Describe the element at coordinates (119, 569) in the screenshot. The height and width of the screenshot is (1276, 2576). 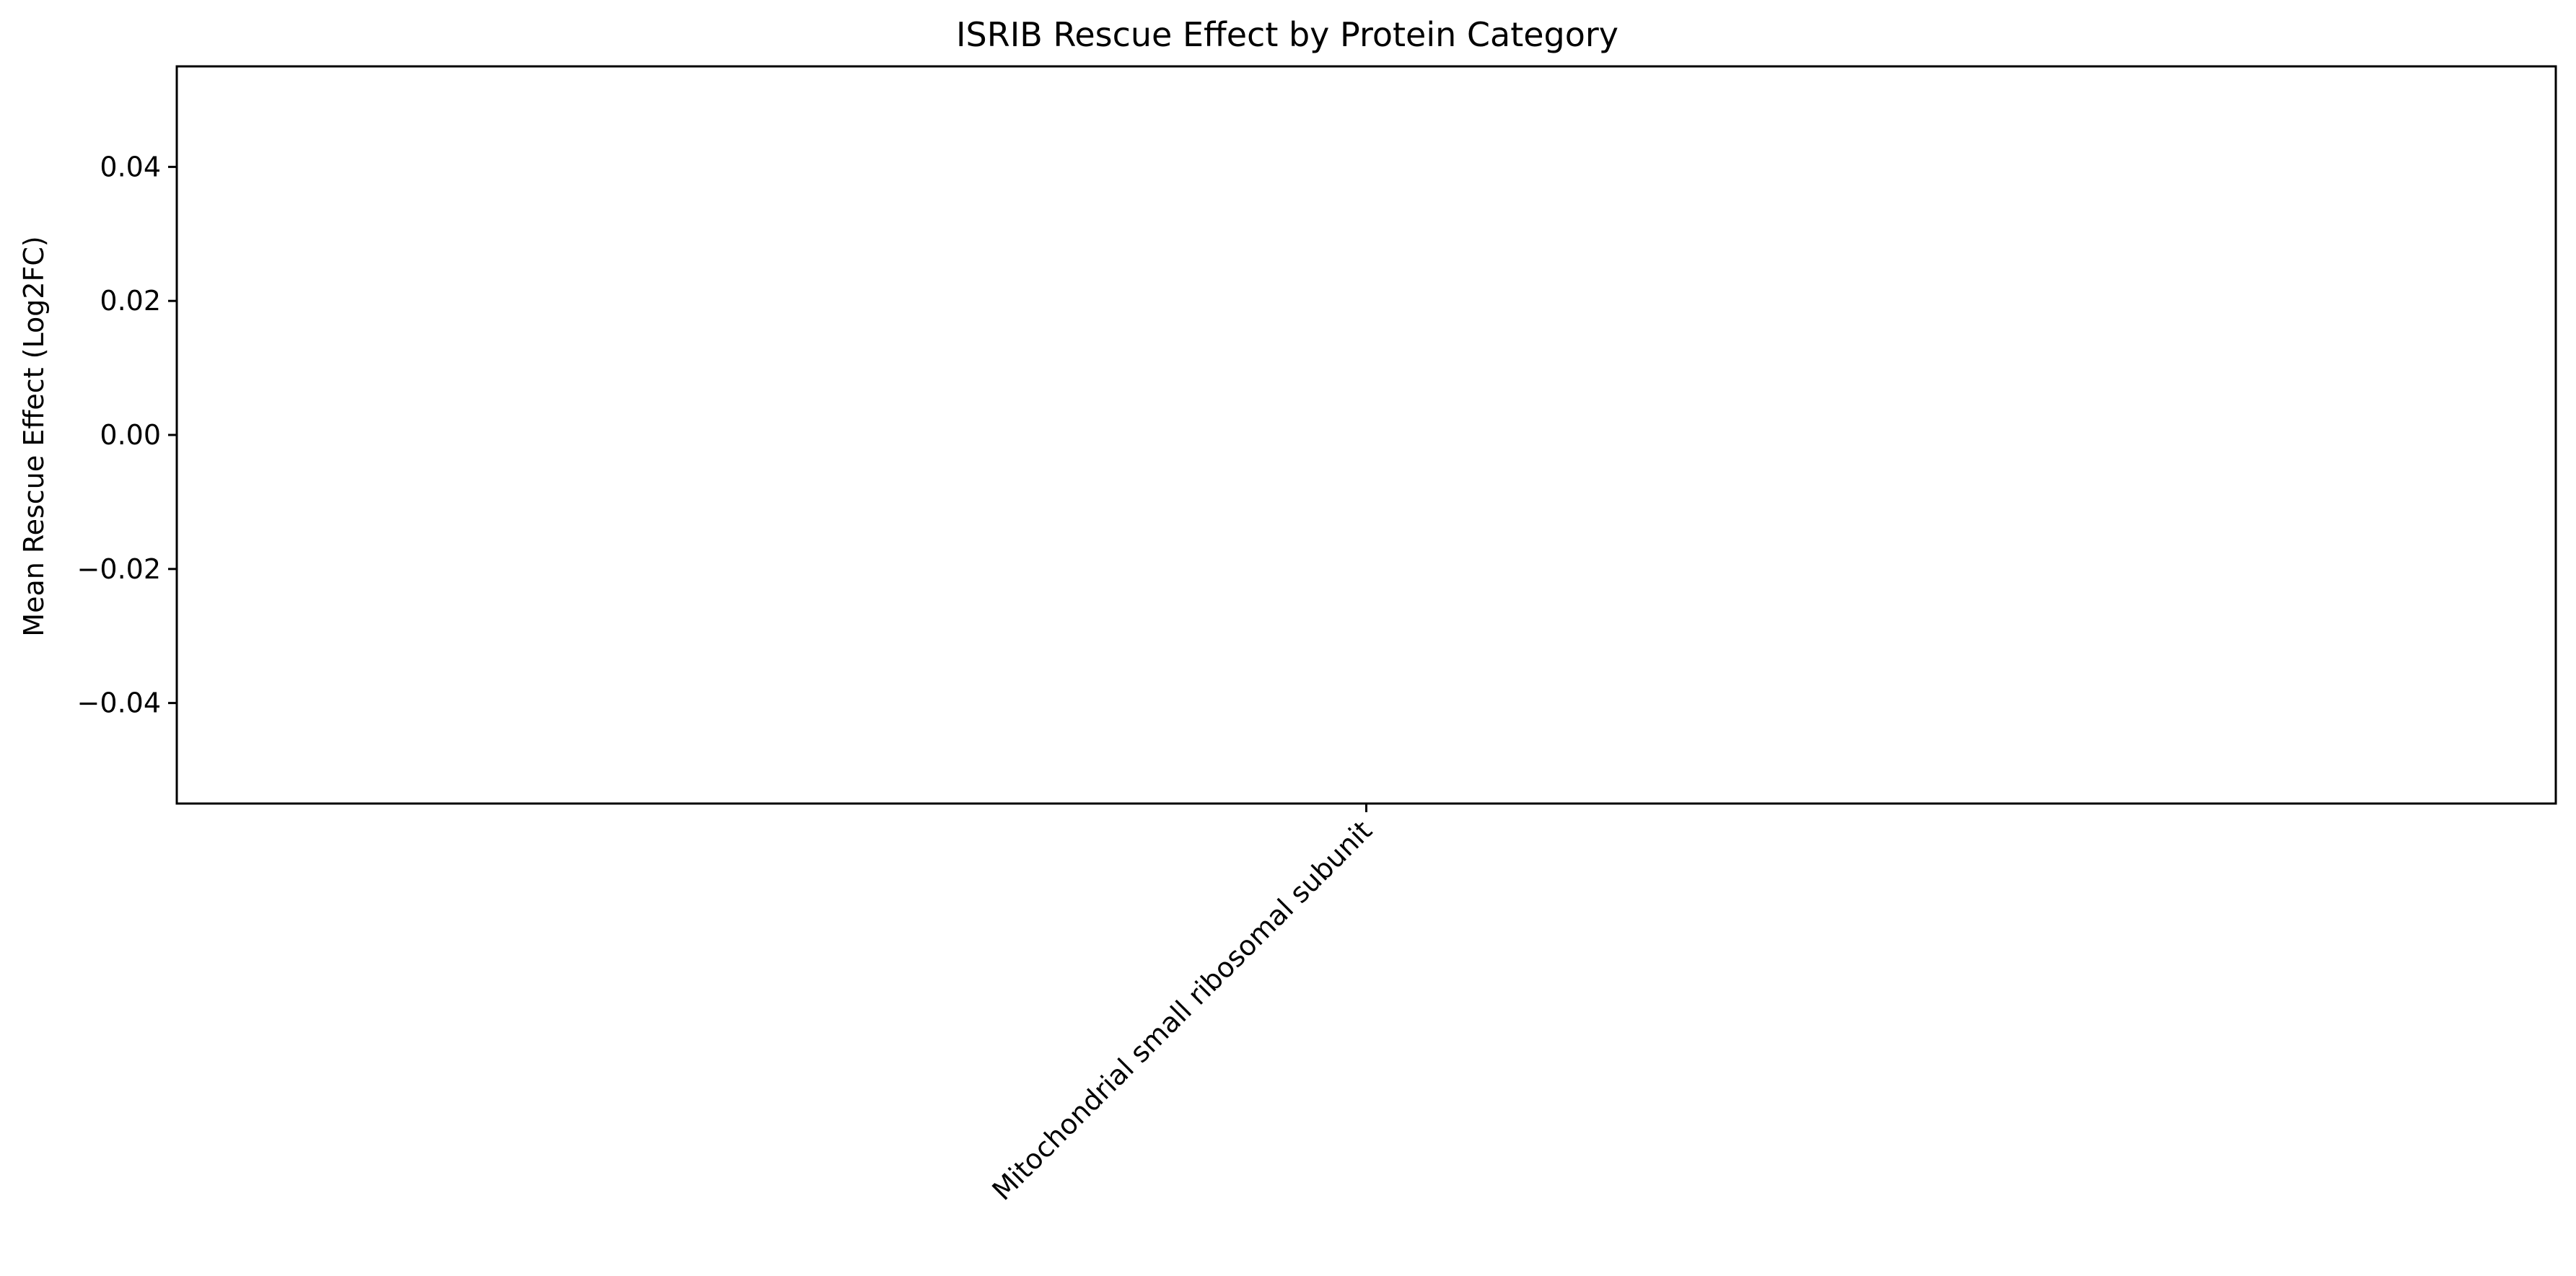
I see `y-tick-label: −0.02` at that location.